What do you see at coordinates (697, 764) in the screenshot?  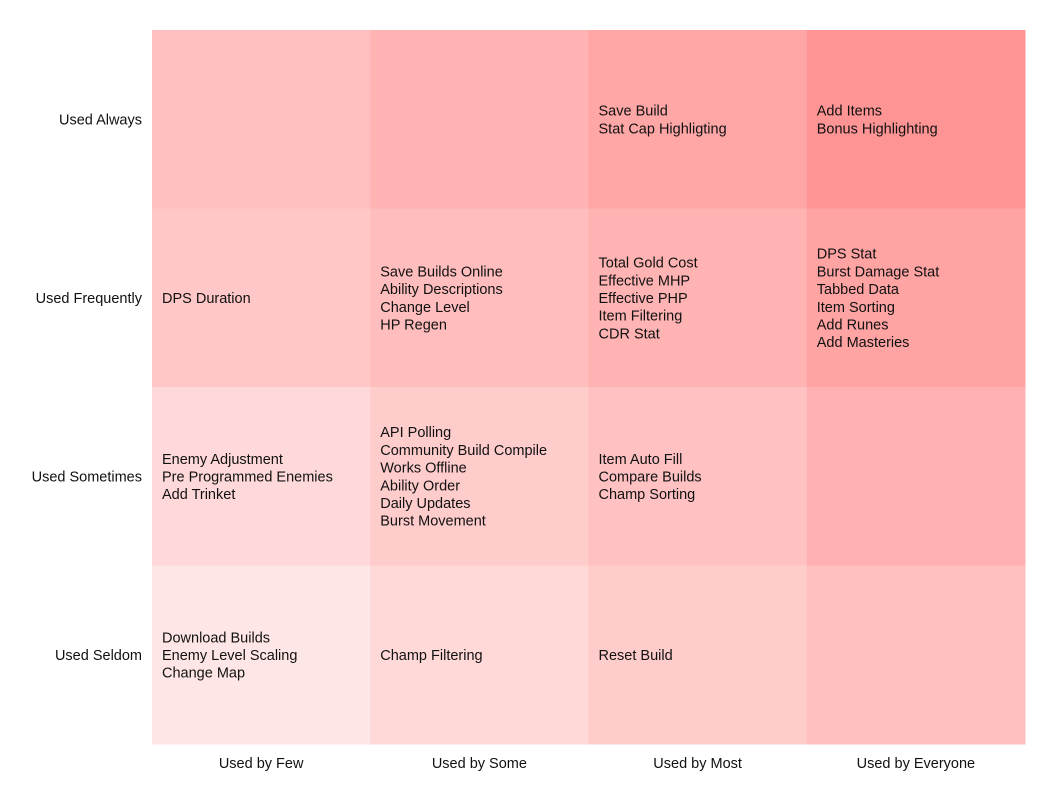 I see `column-label: Used by Most` at bounding box center [697, 764].